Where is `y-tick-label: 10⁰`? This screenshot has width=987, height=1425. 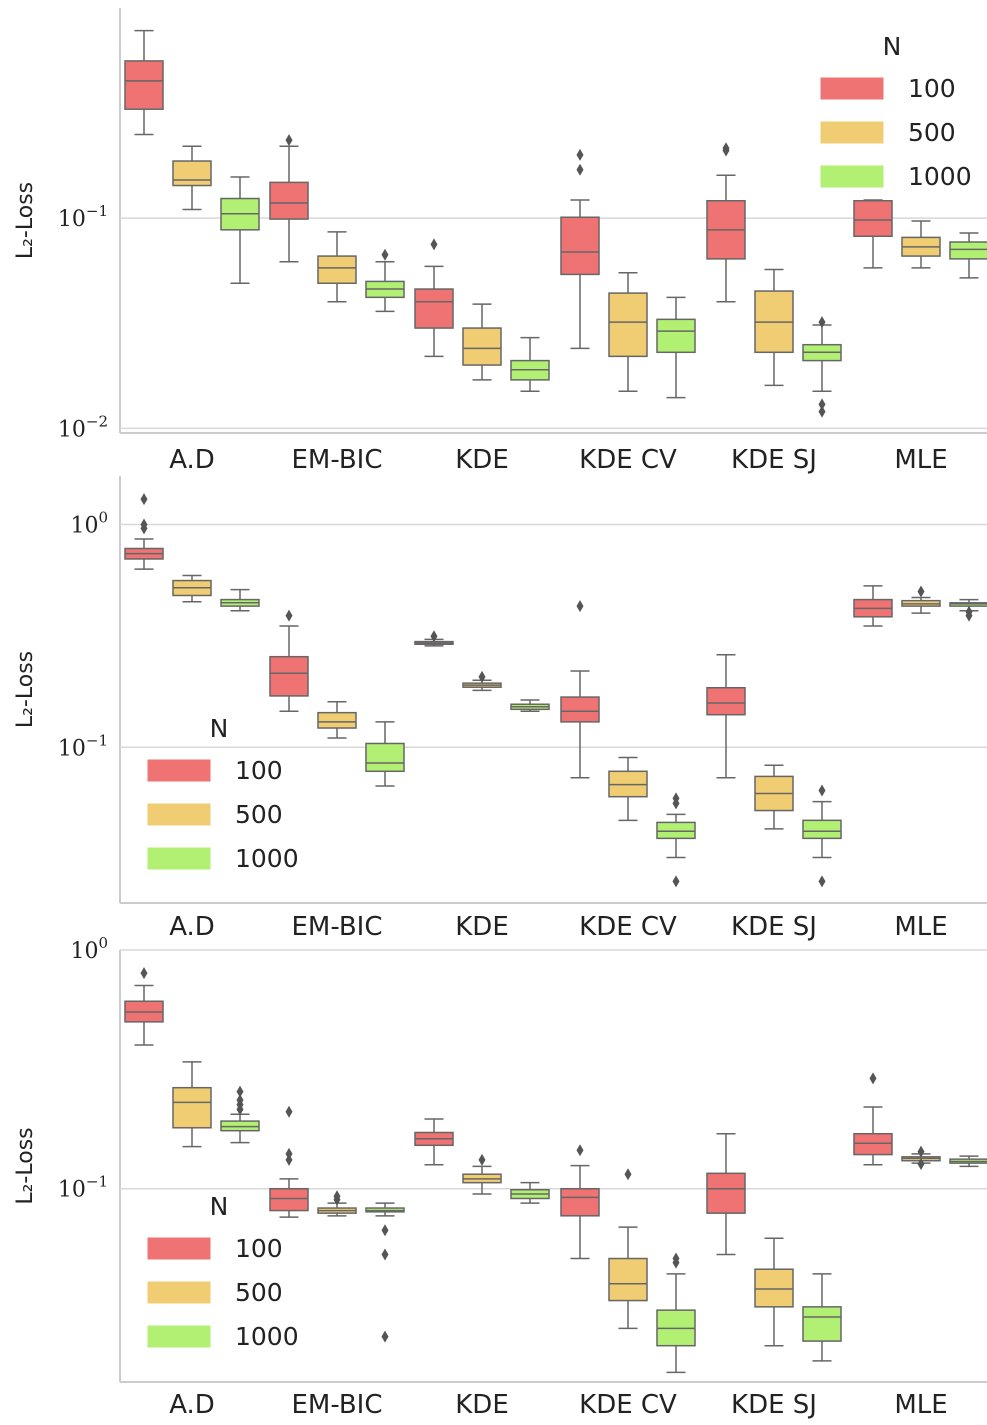 y-tick-label: 10⁰ is located at coordinates (89, 523).